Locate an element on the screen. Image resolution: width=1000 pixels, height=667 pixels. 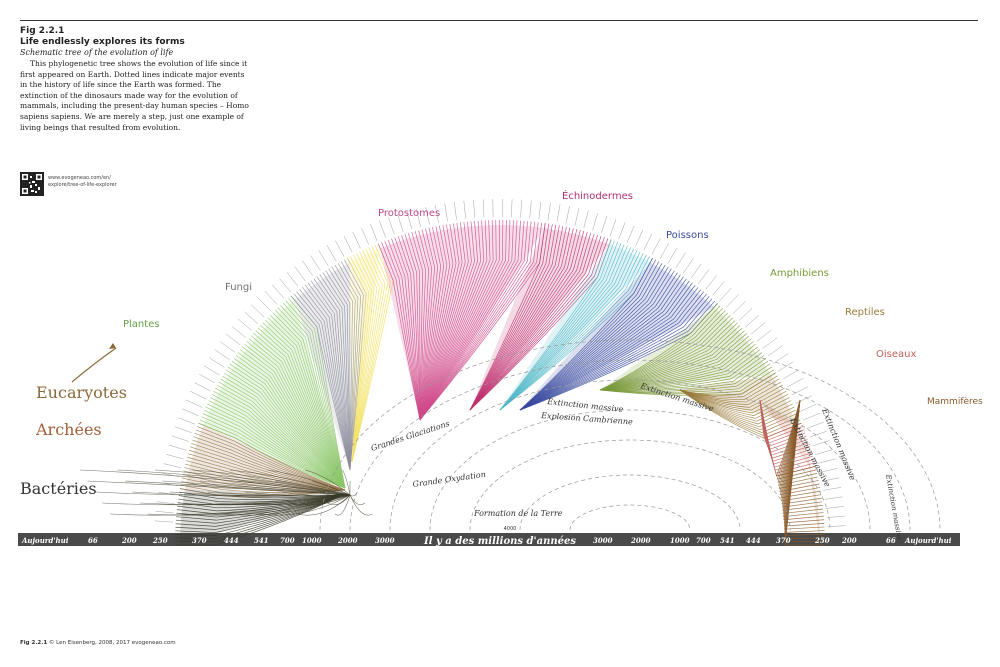
clade-oiseaux is located at coordinates (787, 438).